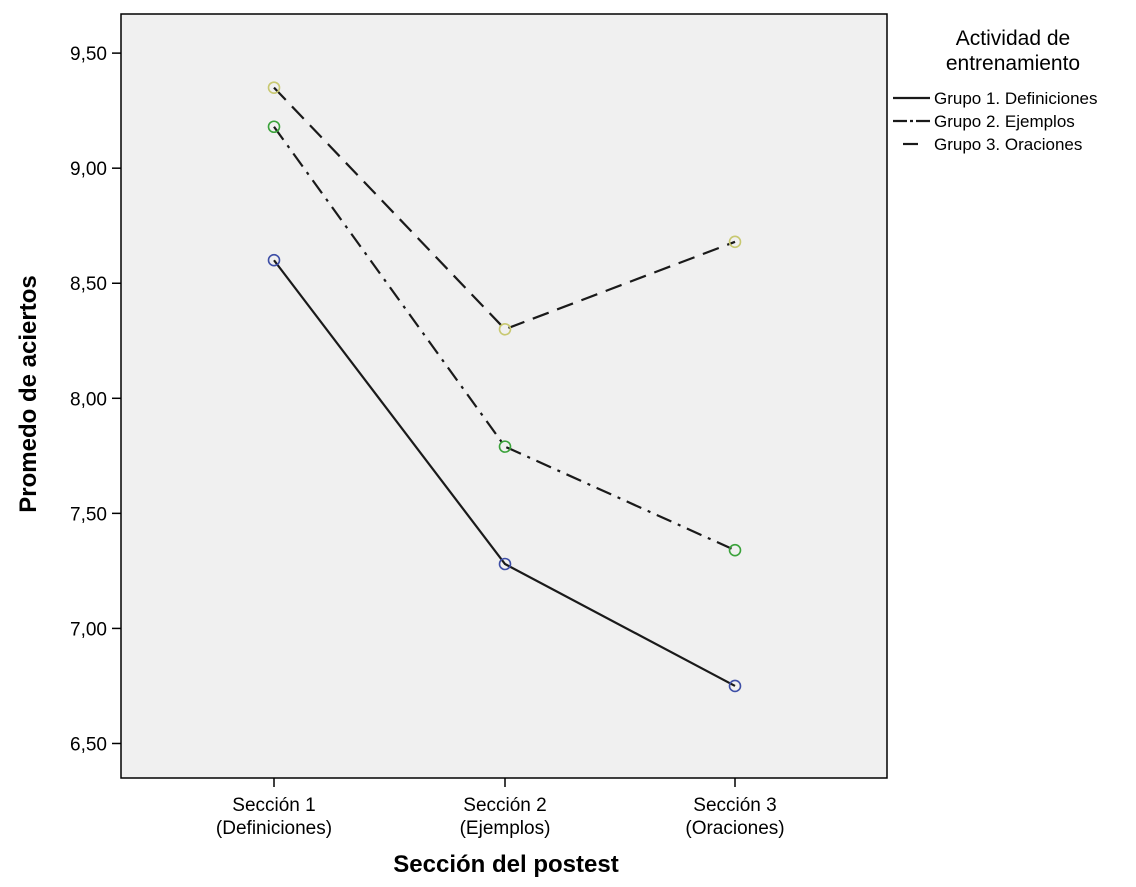 This screenshot has width=1136, height=887. What do you see at coordinates (1013, 63) in the screenshot?
I see `legend-title-line-2: entrenamiento` at bounding box center [1013, 63].